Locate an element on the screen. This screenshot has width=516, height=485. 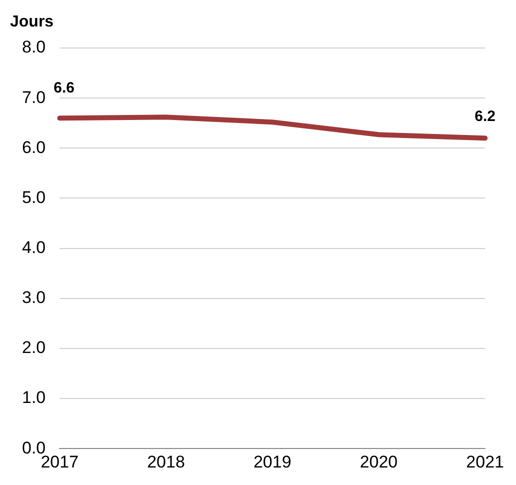
data-label: 6.2 is located at coordinates (485, 116).